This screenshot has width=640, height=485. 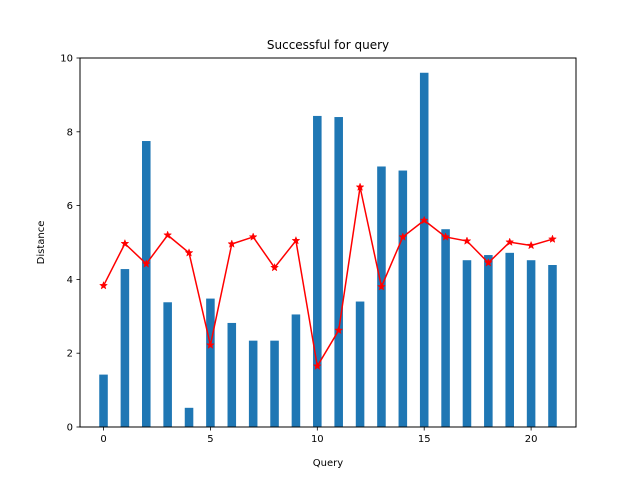 I want to click on x-tick-label: 0, so click(x=103, y=439).